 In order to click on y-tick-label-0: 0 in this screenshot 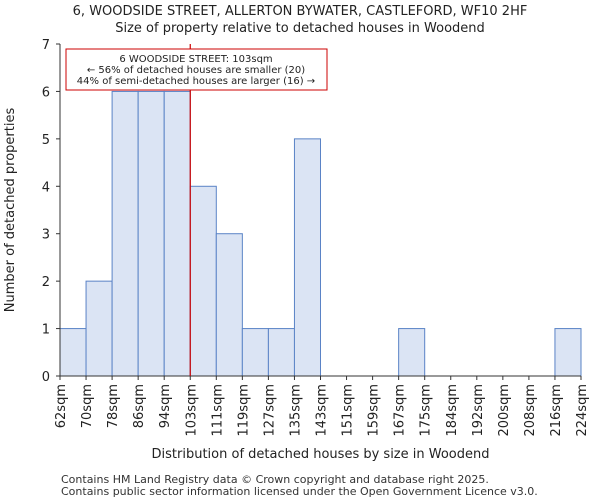, I will do `click(46, 377)`.